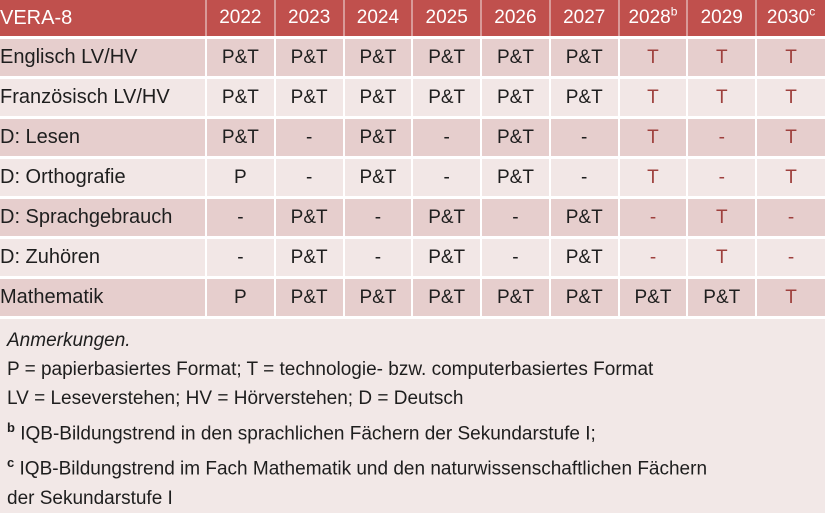 The image size is (825, 513). Describe the element at coordinates (378, 19) in the screenshot. I see `year-column-header: 2024` at that location.